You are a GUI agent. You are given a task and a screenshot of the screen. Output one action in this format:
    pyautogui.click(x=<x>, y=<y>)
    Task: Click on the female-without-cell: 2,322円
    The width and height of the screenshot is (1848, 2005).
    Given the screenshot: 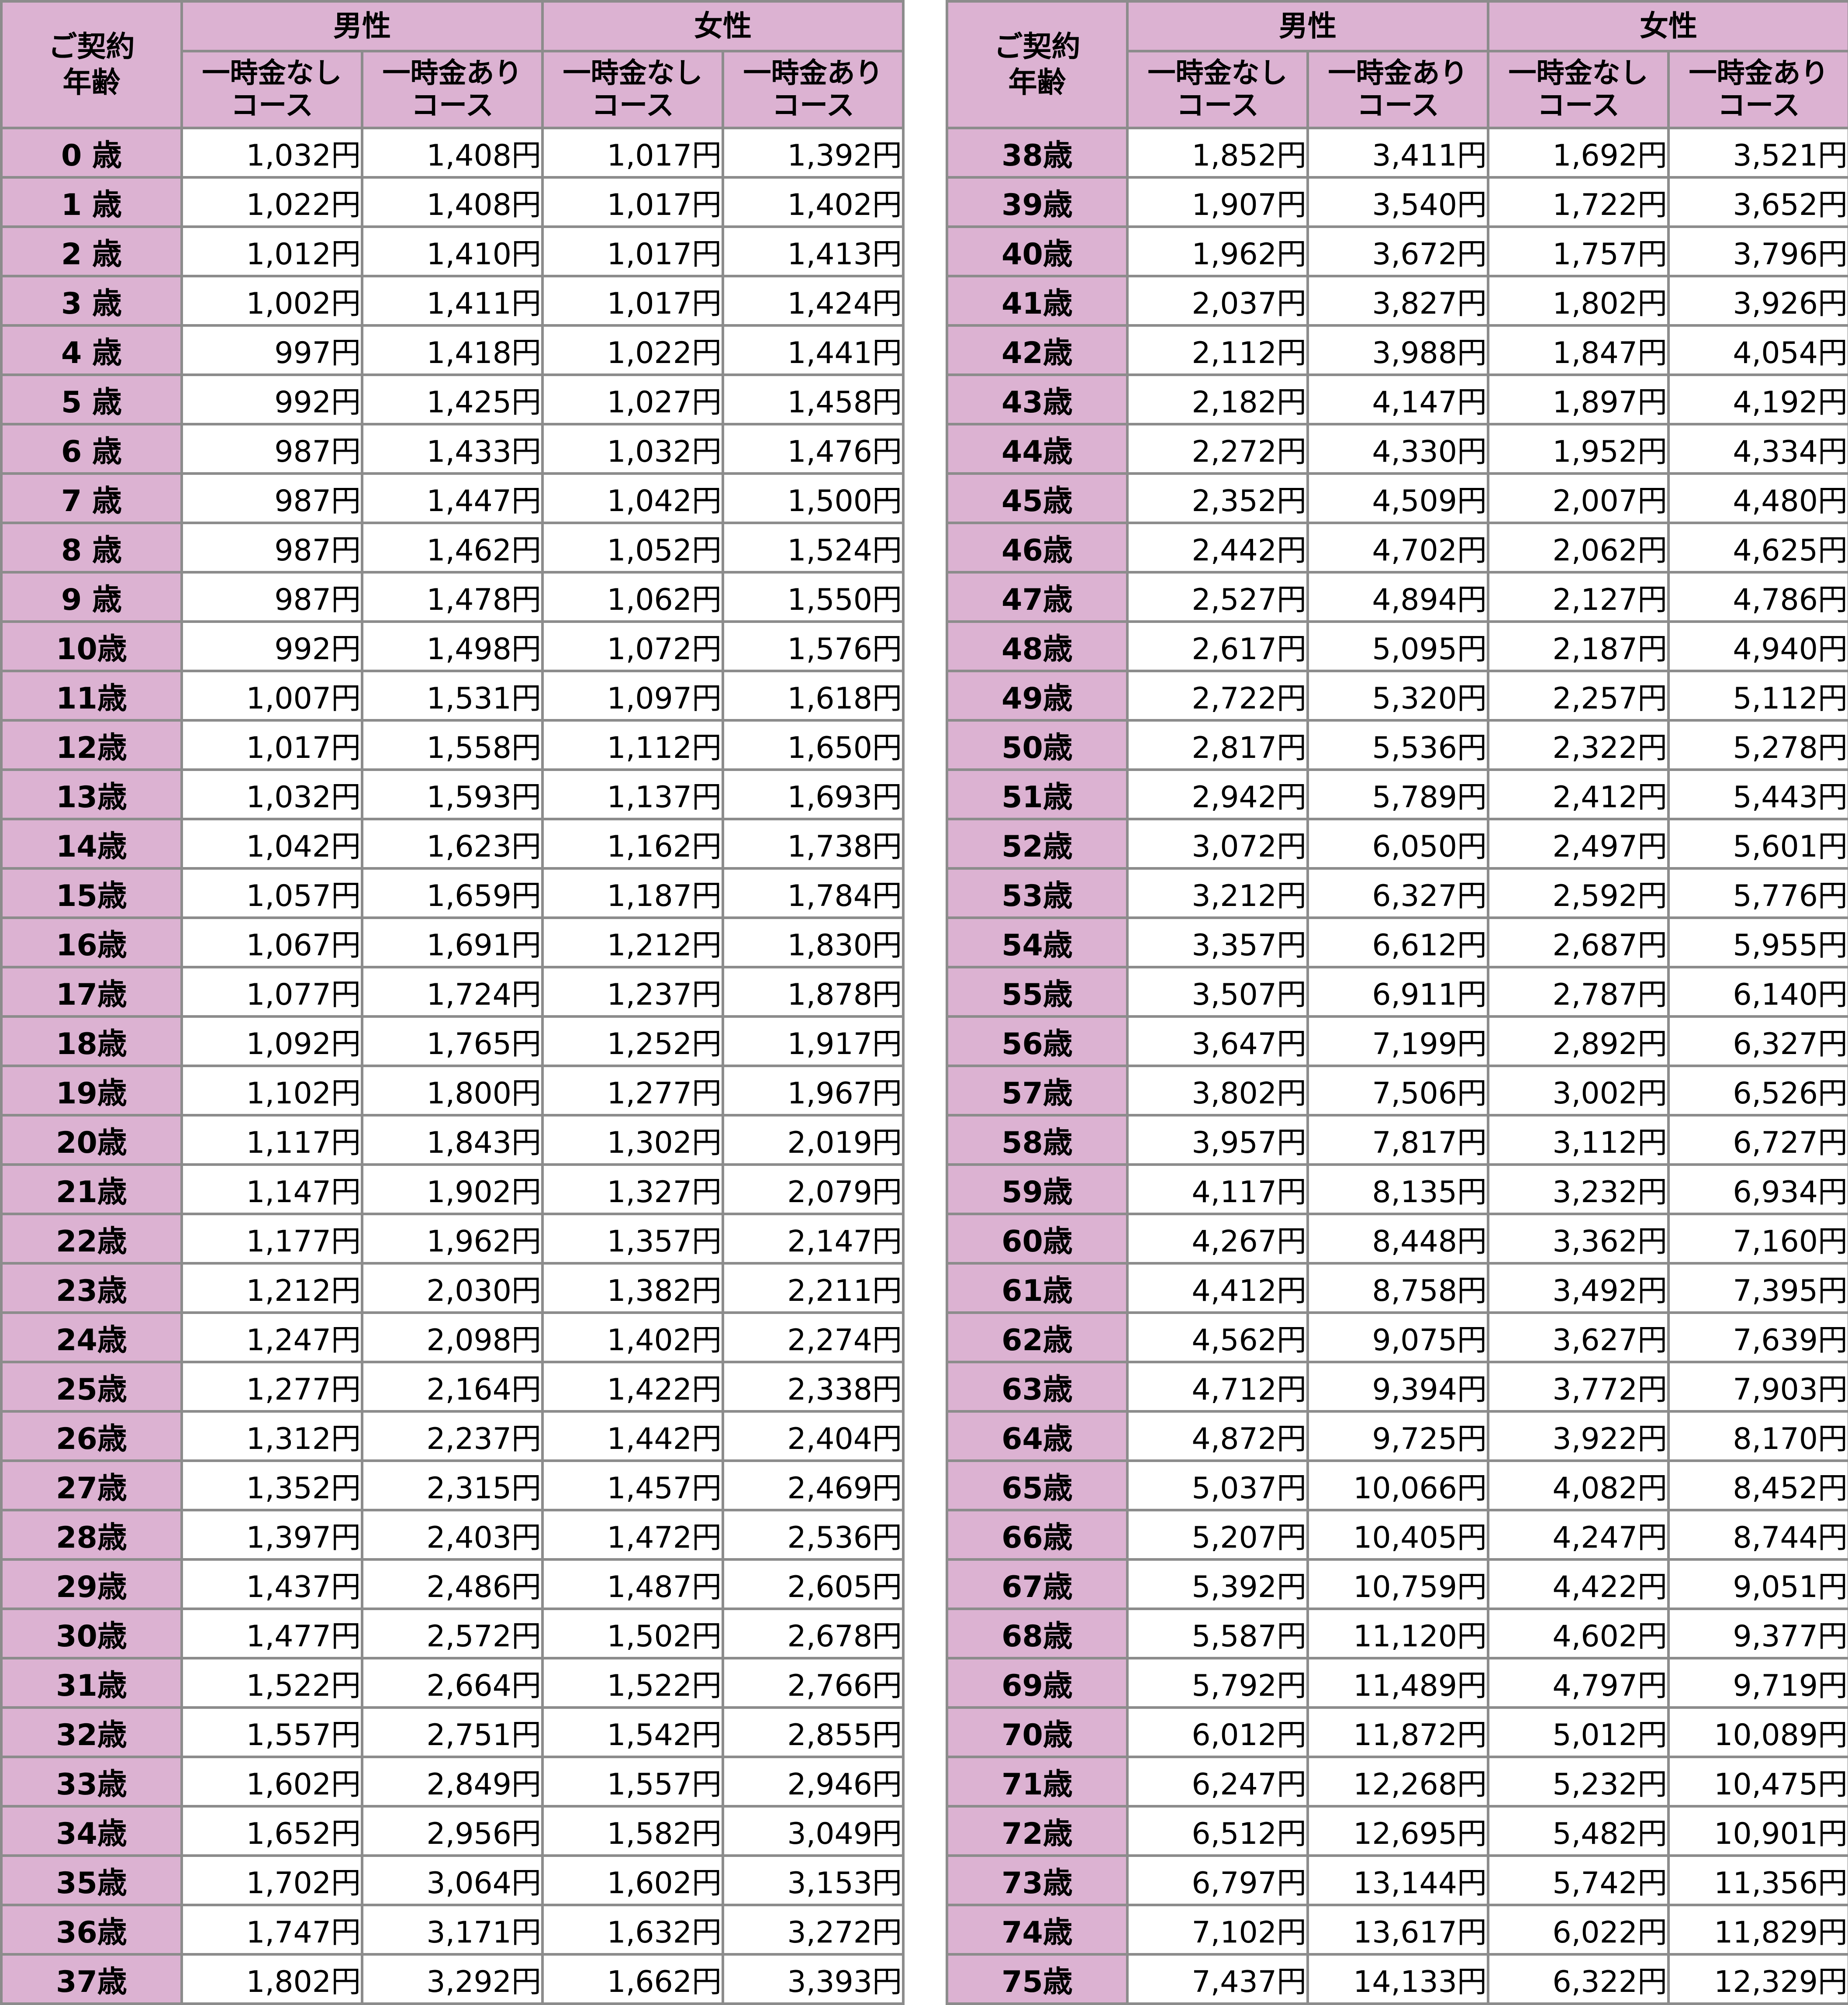 What is the action you would take?
    pyautogui.click(x=1578, y=745)
    